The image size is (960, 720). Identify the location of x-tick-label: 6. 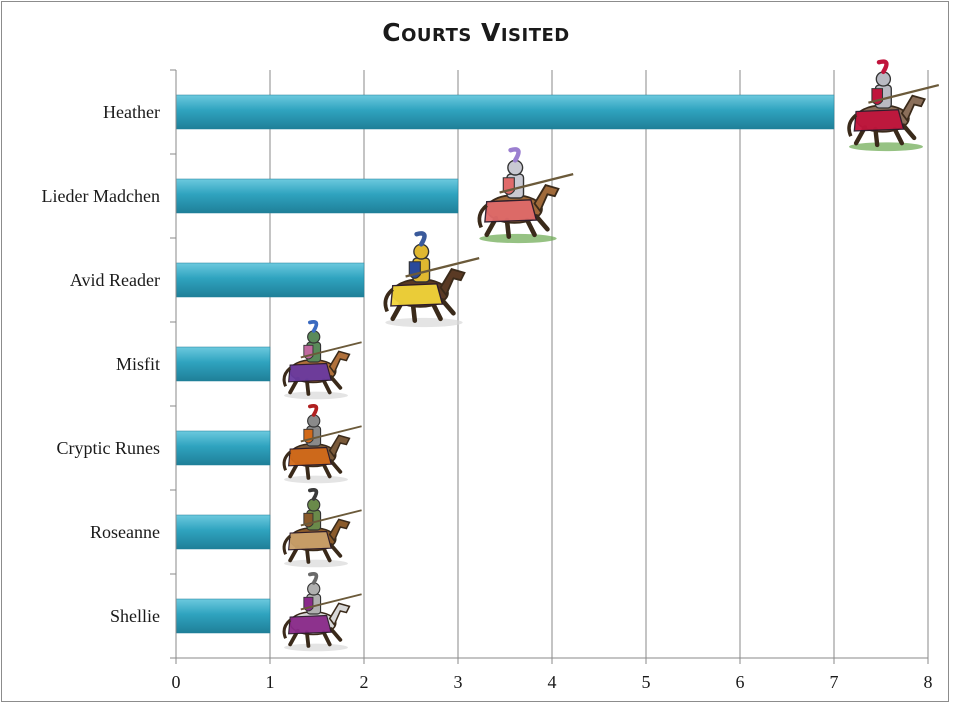
(740, 682).